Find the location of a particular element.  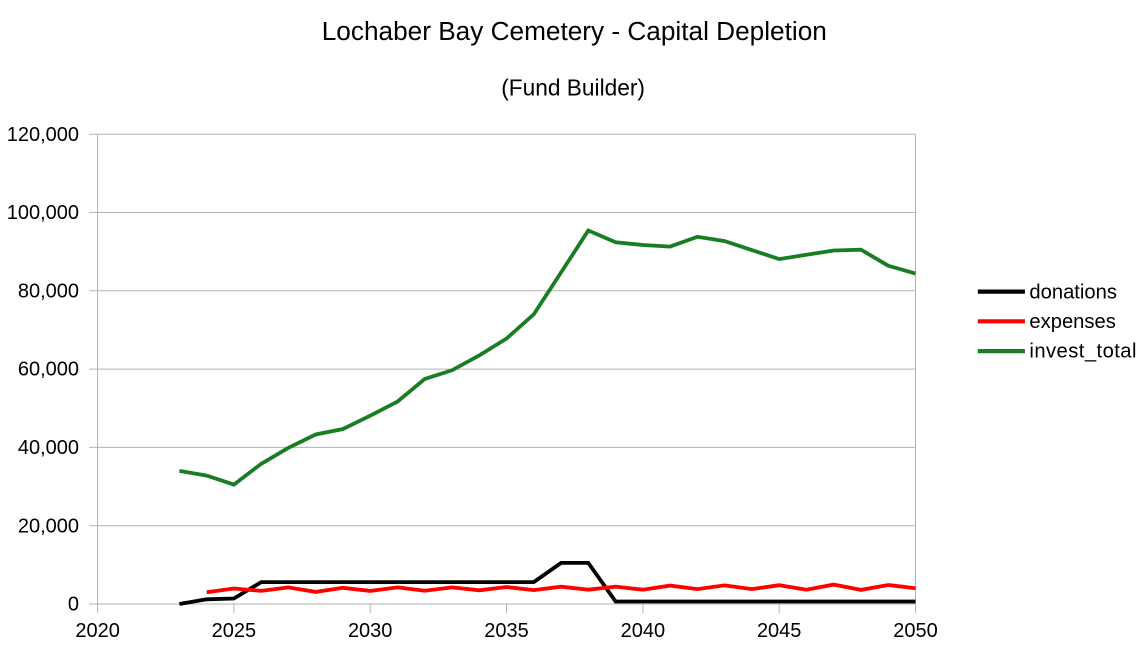

svg-text: 2030 is located at coordinates (370, 631).